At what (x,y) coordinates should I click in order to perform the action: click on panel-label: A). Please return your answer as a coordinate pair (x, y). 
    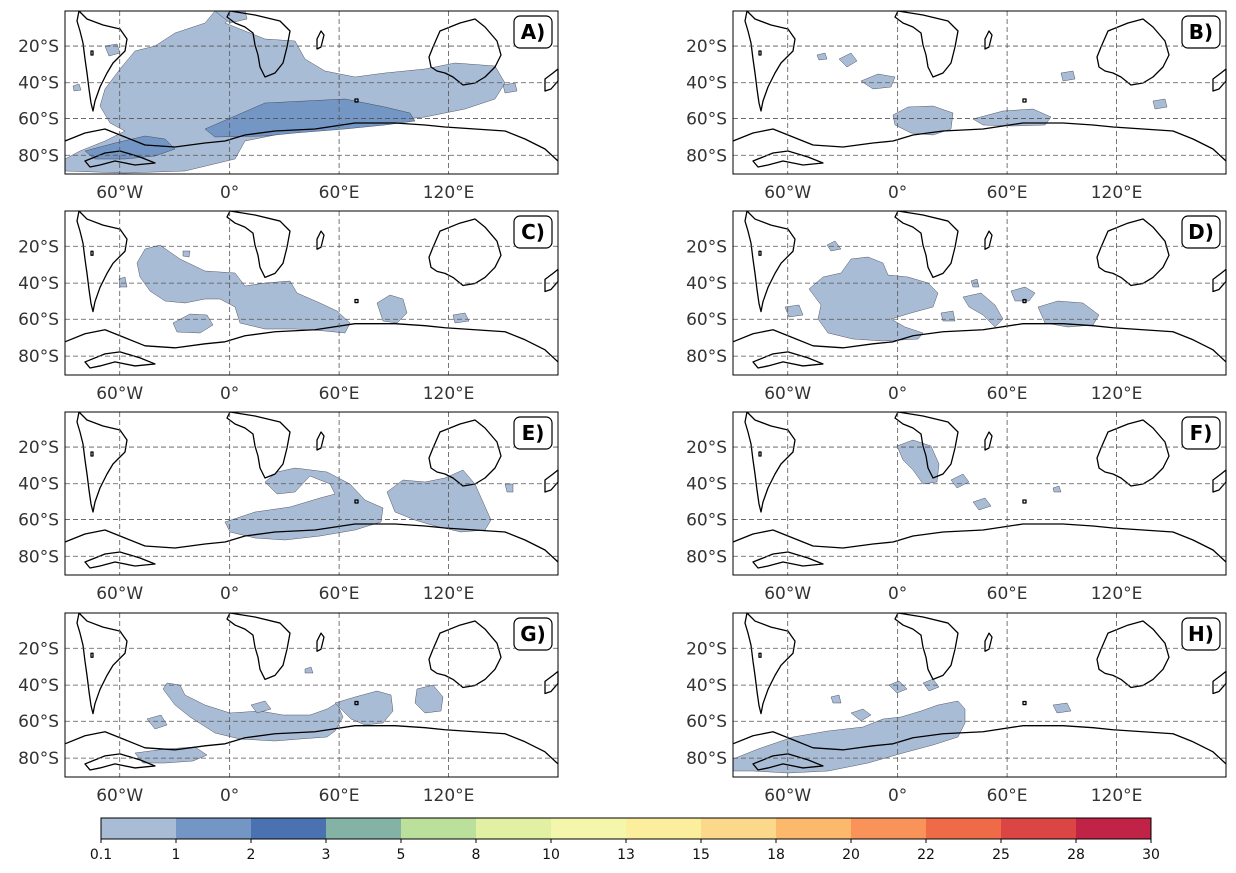
    Looking at the image, I should click on (533, 32).